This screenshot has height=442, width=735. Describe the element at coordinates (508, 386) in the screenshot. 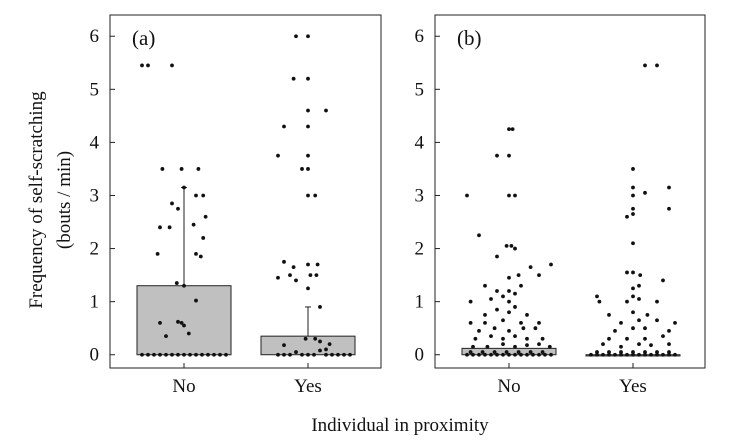

I see `x-tick-label: No` at that location.